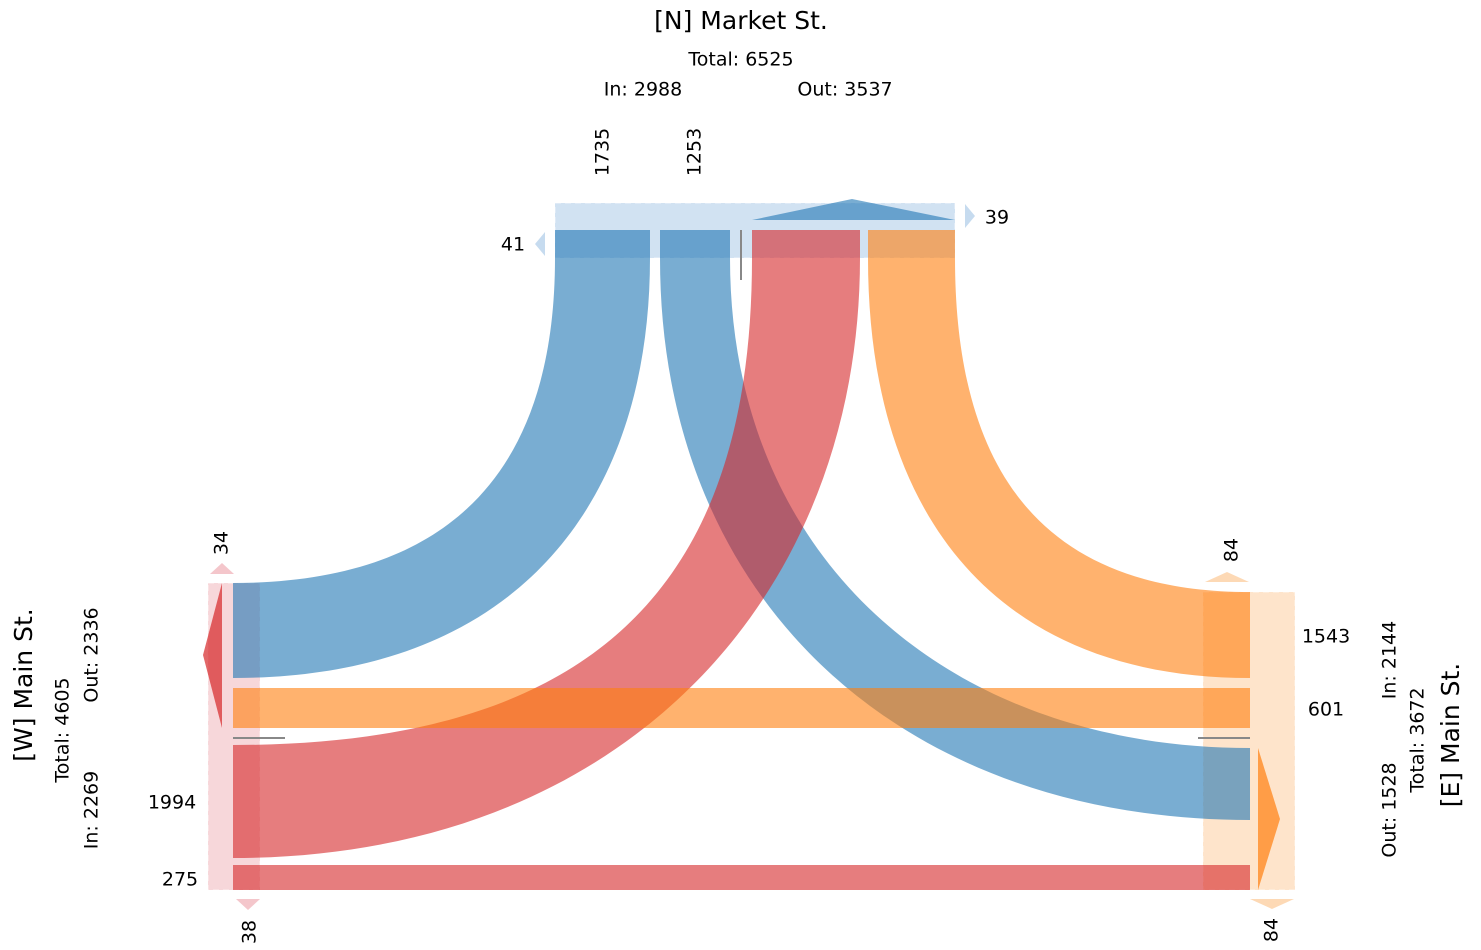 The width and height of the screenshot is (1481, 950). I want to click on north-out-arrow, so click(853, 209).